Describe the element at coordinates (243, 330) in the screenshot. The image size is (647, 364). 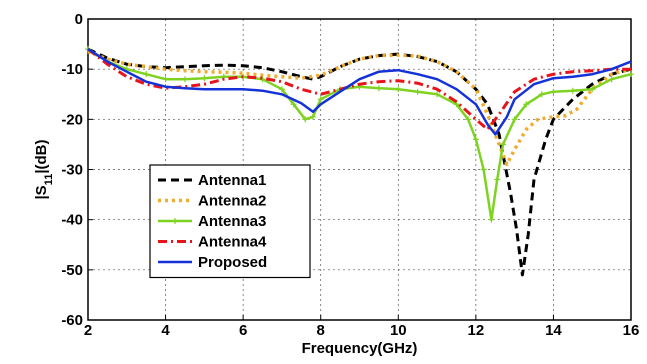
I see `x-tick-label: 6` at that location.